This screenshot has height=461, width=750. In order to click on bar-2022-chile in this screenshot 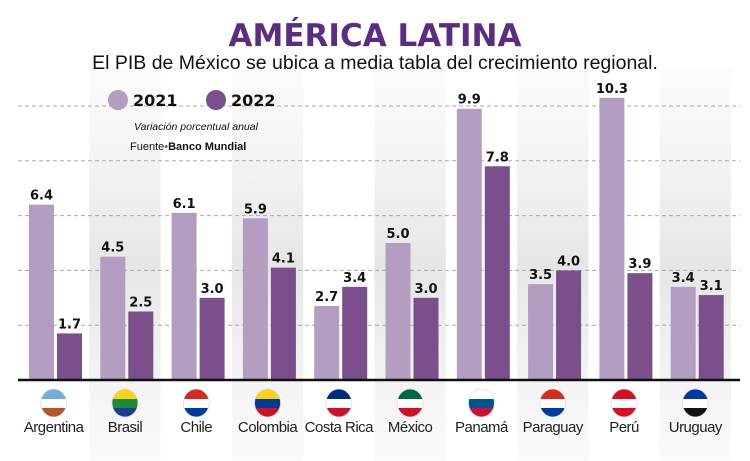, I will do `click(212, 338)`.